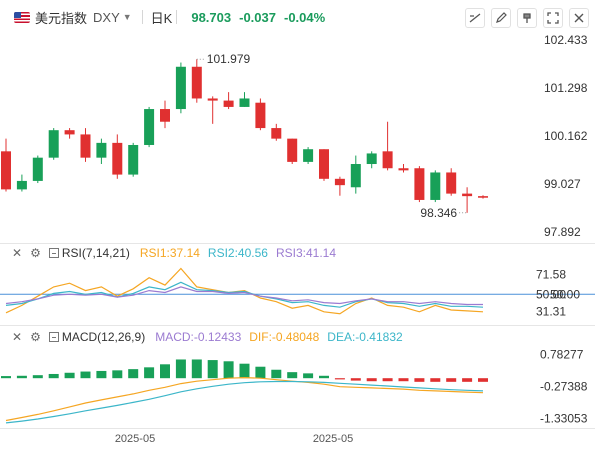 This screenshot has width=595, height=451. What do you see at coordinates (501, 18) in the screenshot?
I see `draw-pen-icon` at bounding box center [501, 18].